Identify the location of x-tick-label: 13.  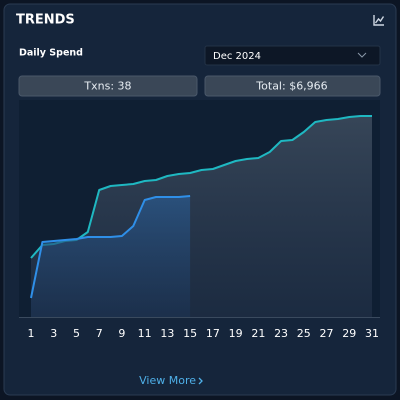
(167, 333).